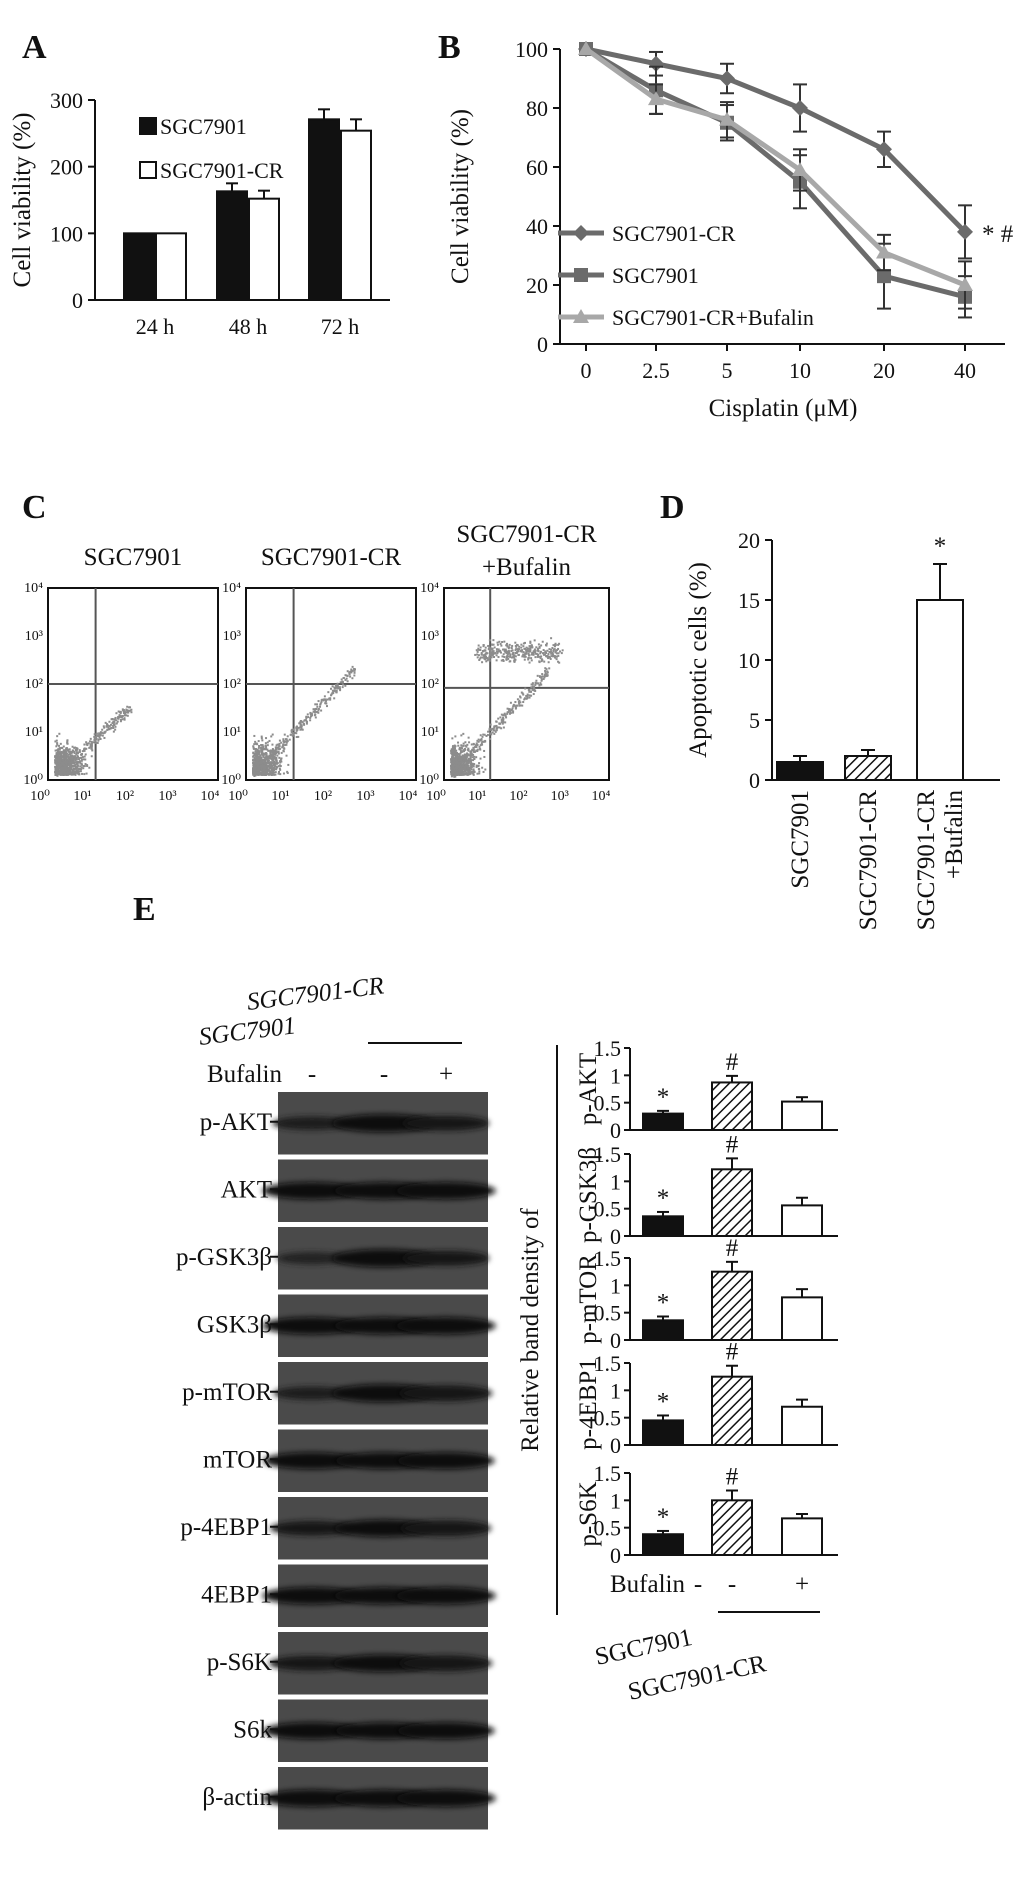  I want to click on x-tick-label: 72 h, so click(340, 326).